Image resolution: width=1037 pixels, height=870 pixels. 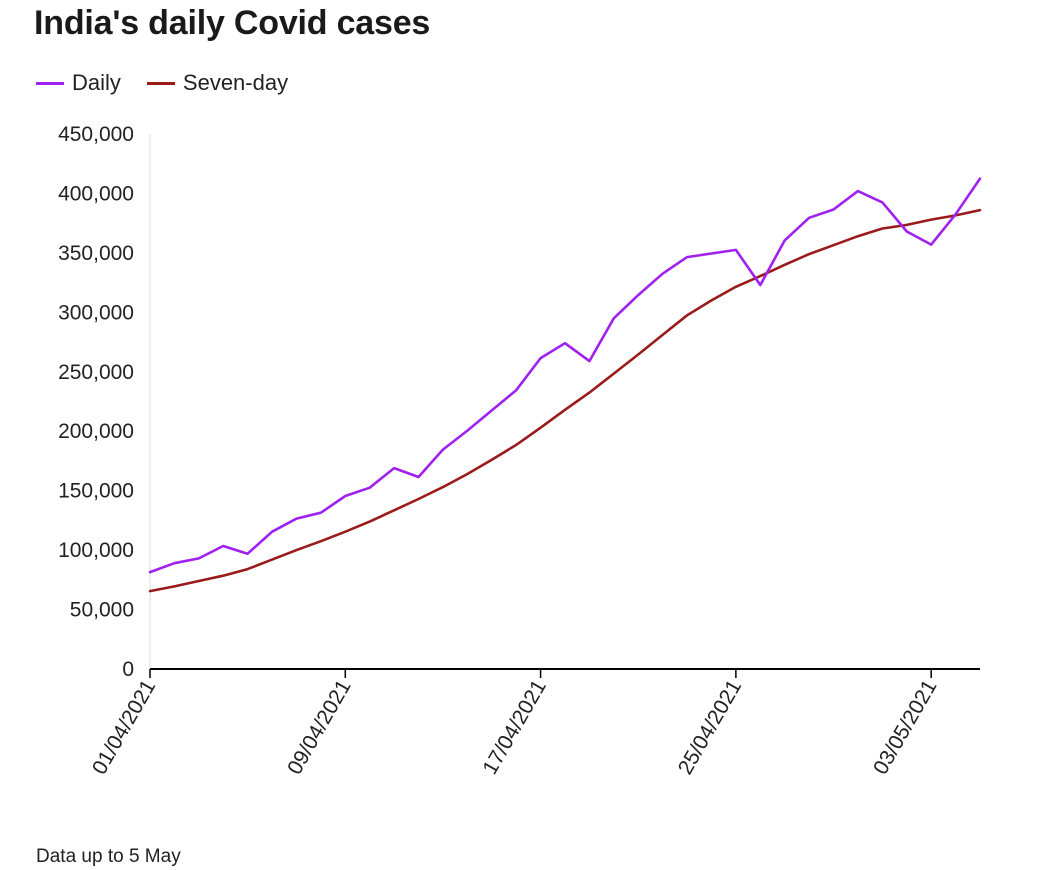 I want to click on x-tick-label: 25/04/2021, so click(x=710, y=727).